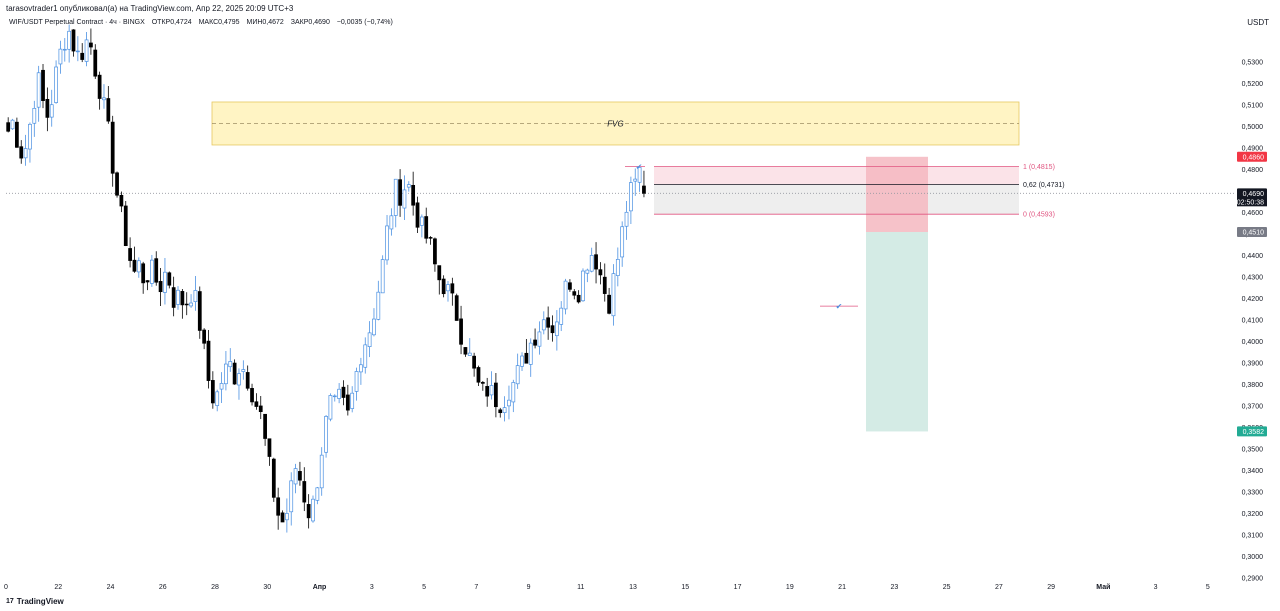  I want to click on y-tick-label: 0,3300, so click(1253, 493).